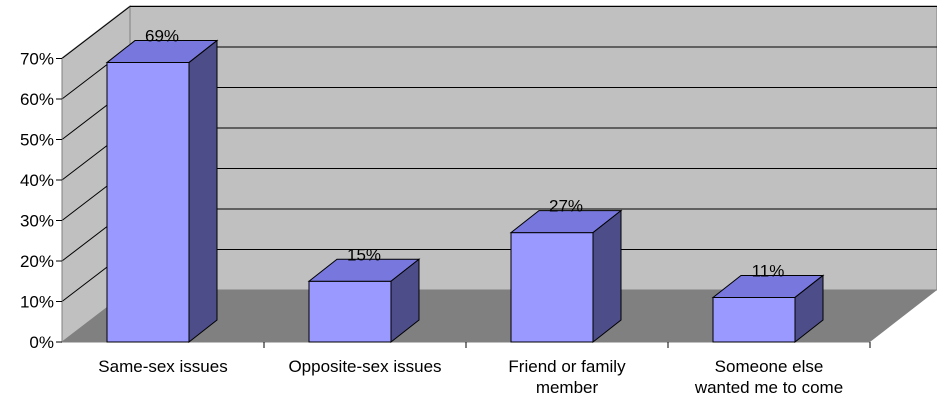  Describe the element at coordinates (567, 366) in the screenshot. I see `x-category-label: Friend or family` at that location.